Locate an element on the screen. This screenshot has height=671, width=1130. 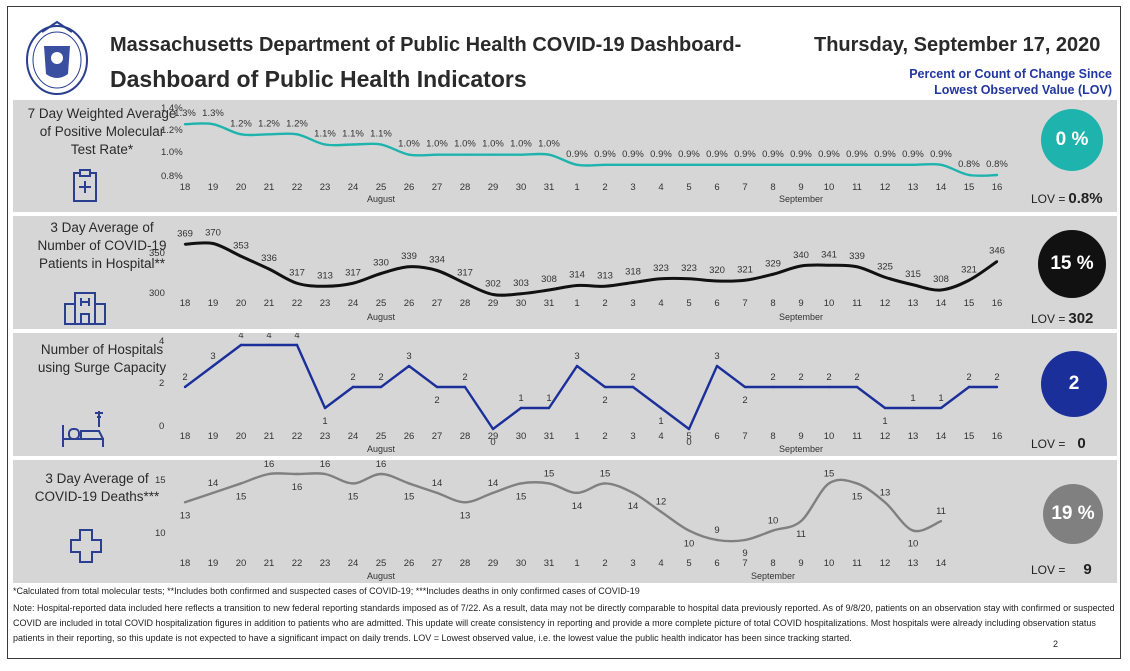
data-label: 370 is located at coordinates (213, 233).